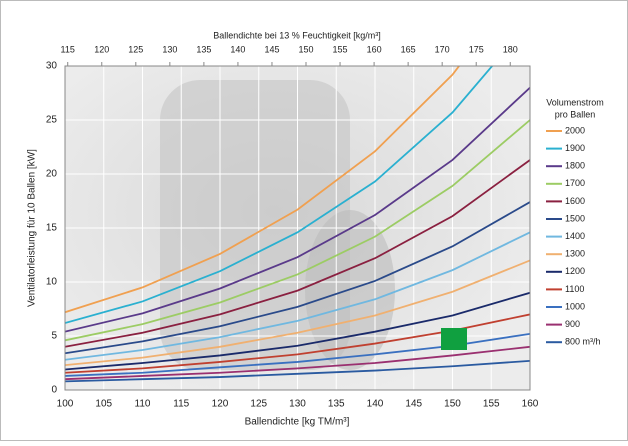 The width and height of the screenshot is (628, 446). What do you see at coordinates (52, 282) in the screenshot?
I see `y-tick-label: 10` at bounding box center [52, 282].